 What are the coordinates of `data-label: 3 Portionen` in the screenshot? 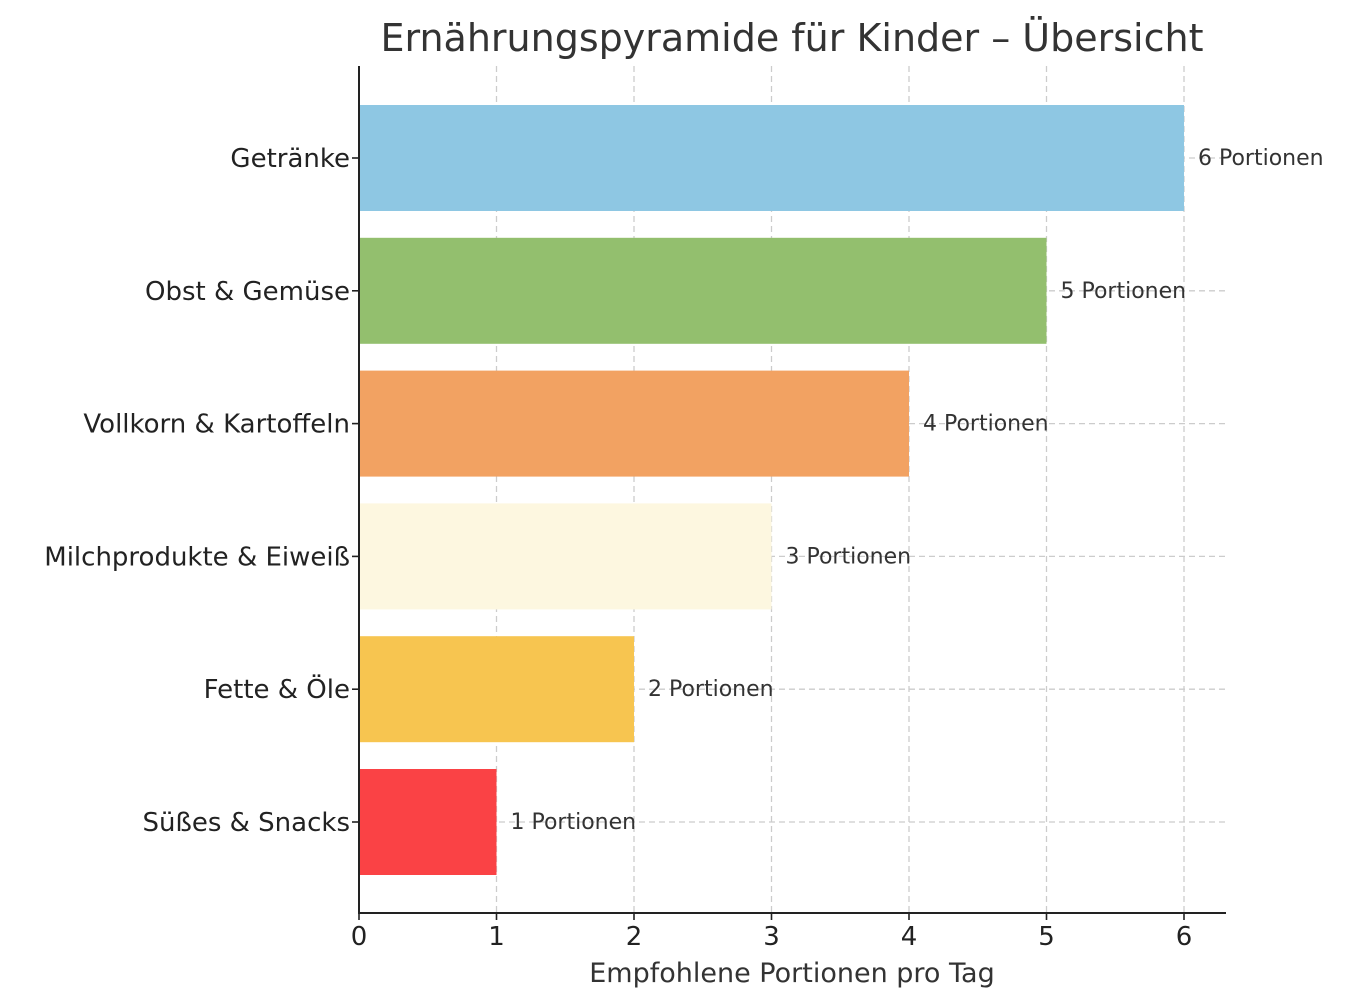 It's located at (849, 556).